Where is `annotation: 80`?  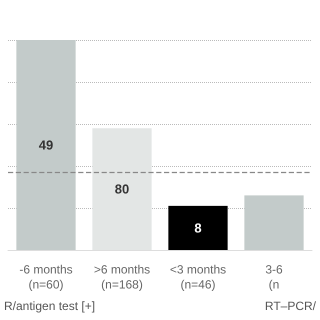 annotation: 80 is located at coordinates (122, 189).